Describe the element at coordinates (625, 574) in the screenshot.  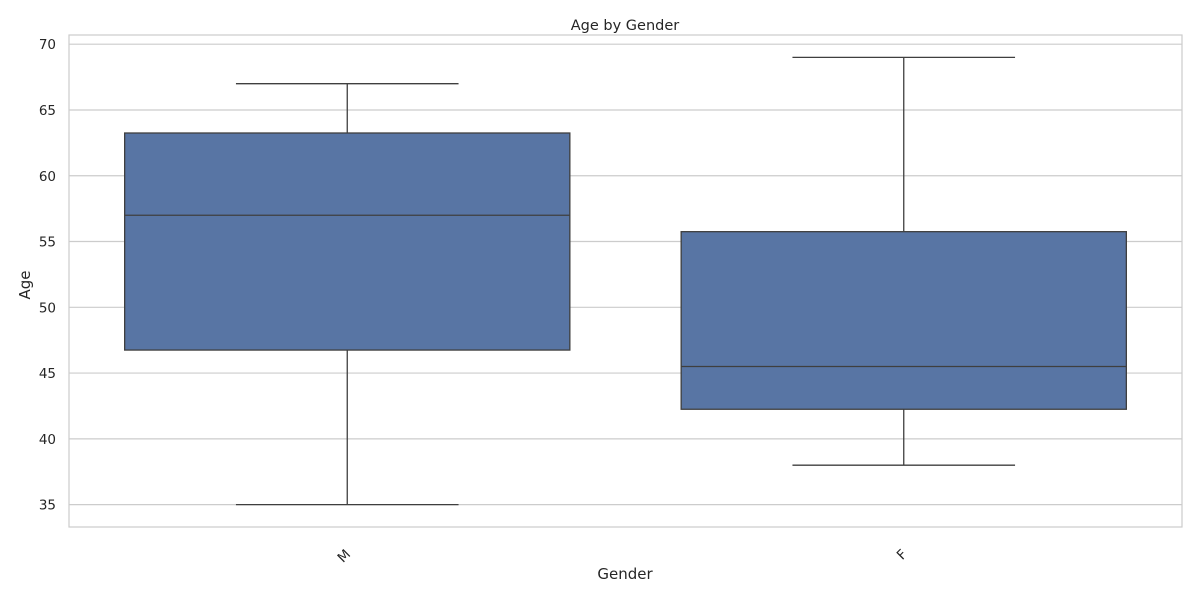
I see `x-axis-label: Gender` at that location.